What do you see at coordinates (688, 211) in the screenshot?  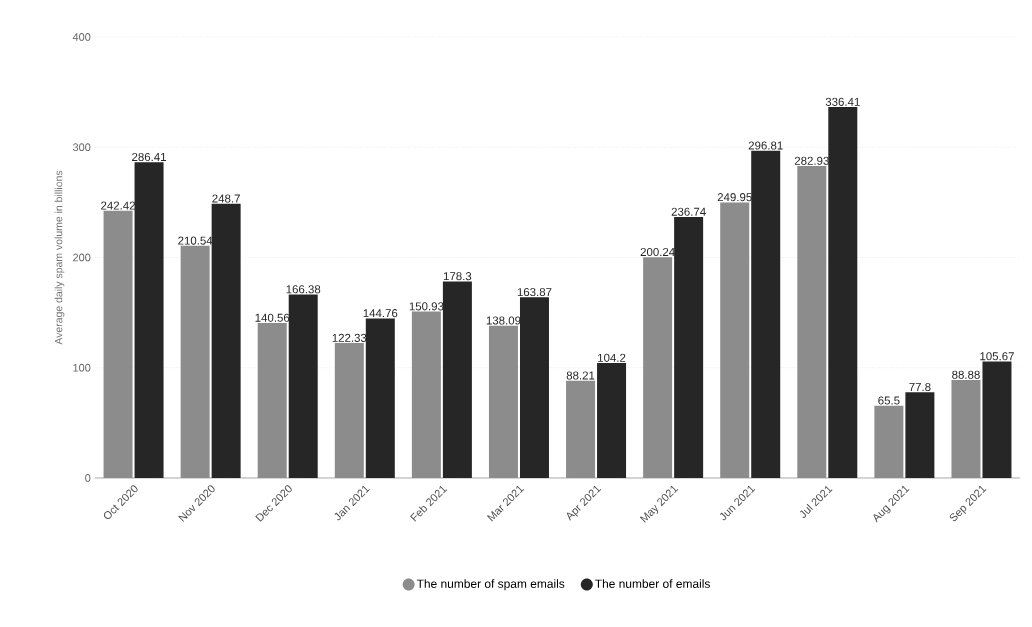 I see `data-label: 236.74` at bounding box center [688, 211].